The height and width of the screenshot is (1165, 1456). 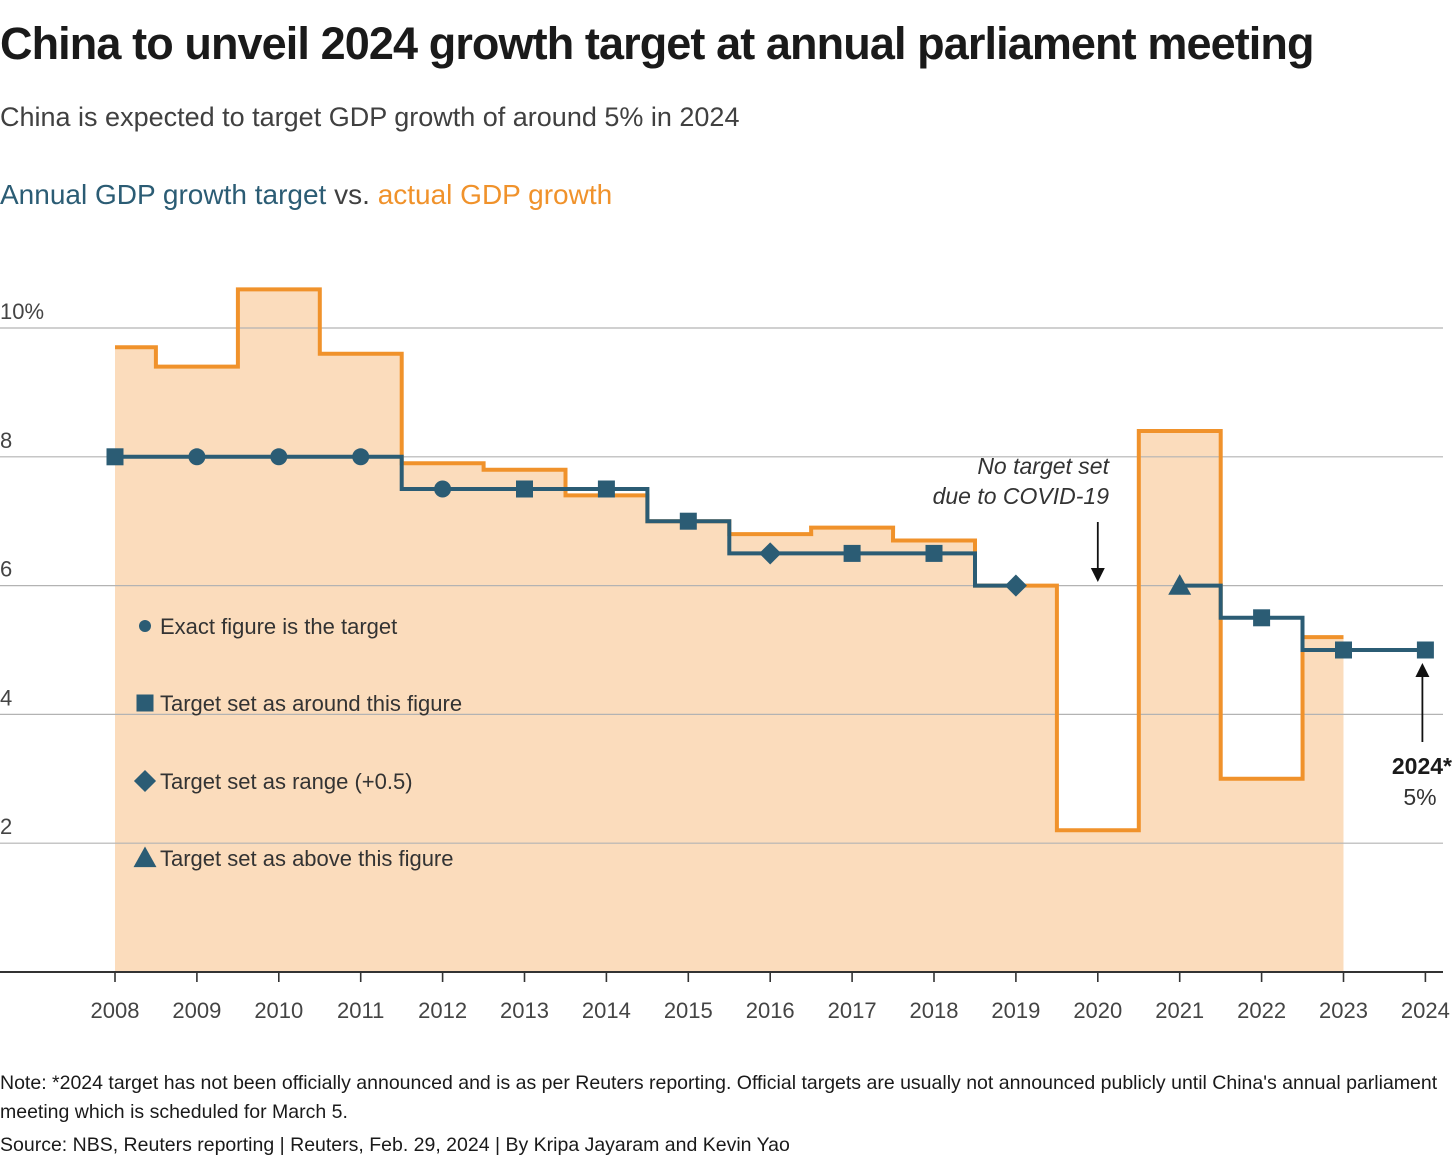 I want to click on x-tick-label: 2014, so click(x=606, y=1010).